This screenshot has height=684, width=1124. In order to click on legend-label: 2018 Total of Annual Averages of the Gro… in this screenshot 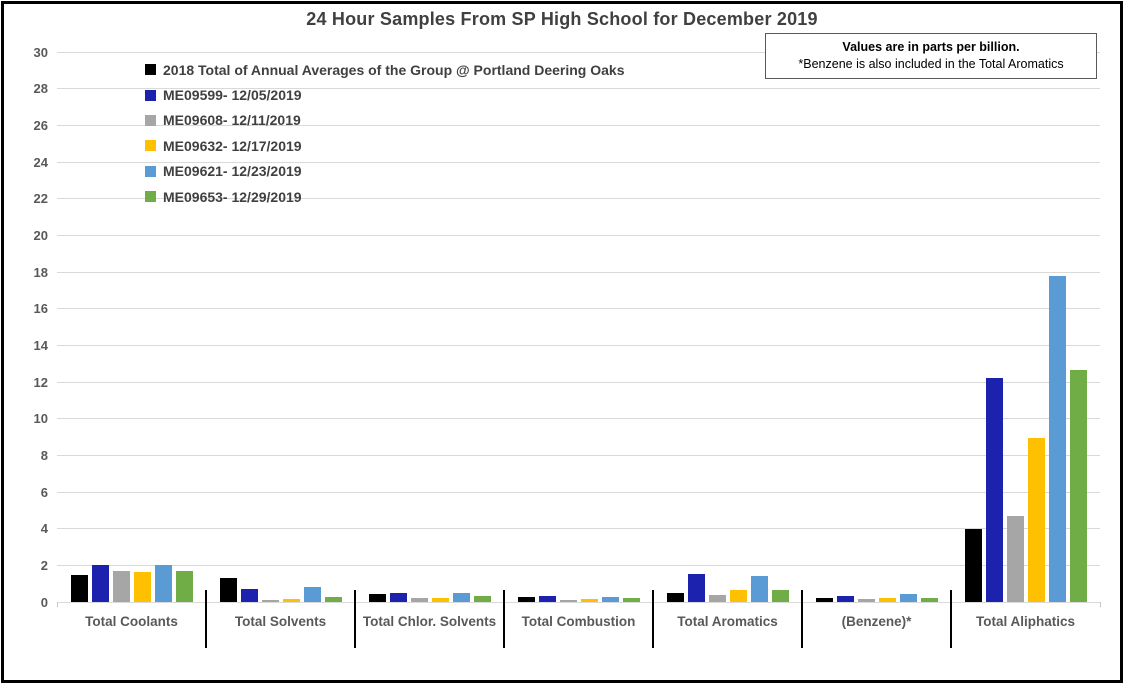, I will do `click(394, 69)`.